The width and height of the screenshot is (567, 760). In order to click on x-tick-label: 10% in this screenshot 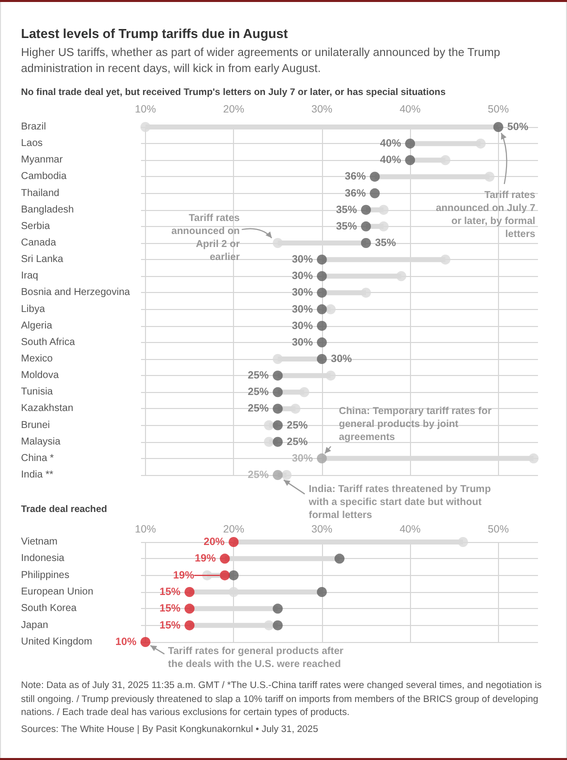, I will do `click(145, 530)`.